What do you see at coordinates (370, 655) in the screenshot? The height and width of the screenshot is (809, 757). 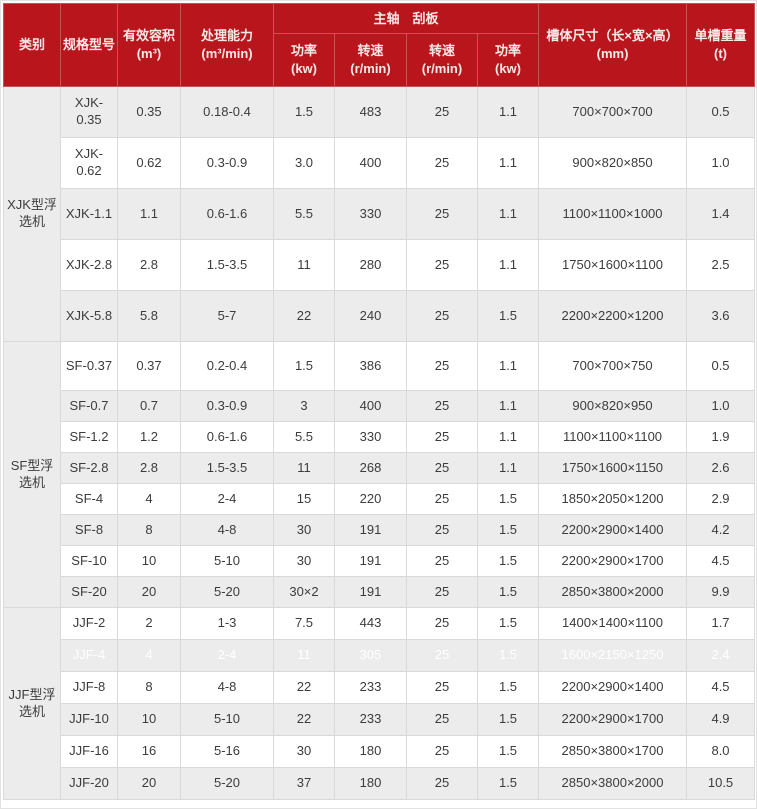 I see `shaft-speed-cell: 305` at bounding box center [370, 655].